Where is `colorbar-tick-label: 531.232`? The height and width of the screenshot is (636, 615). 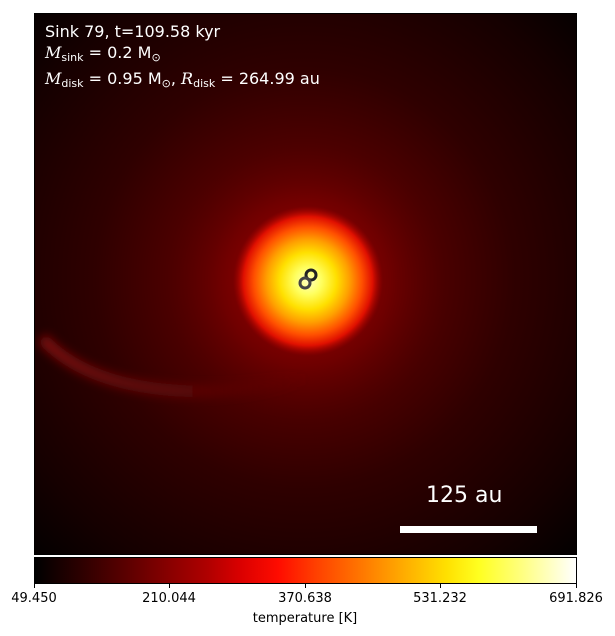
colorbar-tick-label: 531.232 is located at coordinates (440, 598).